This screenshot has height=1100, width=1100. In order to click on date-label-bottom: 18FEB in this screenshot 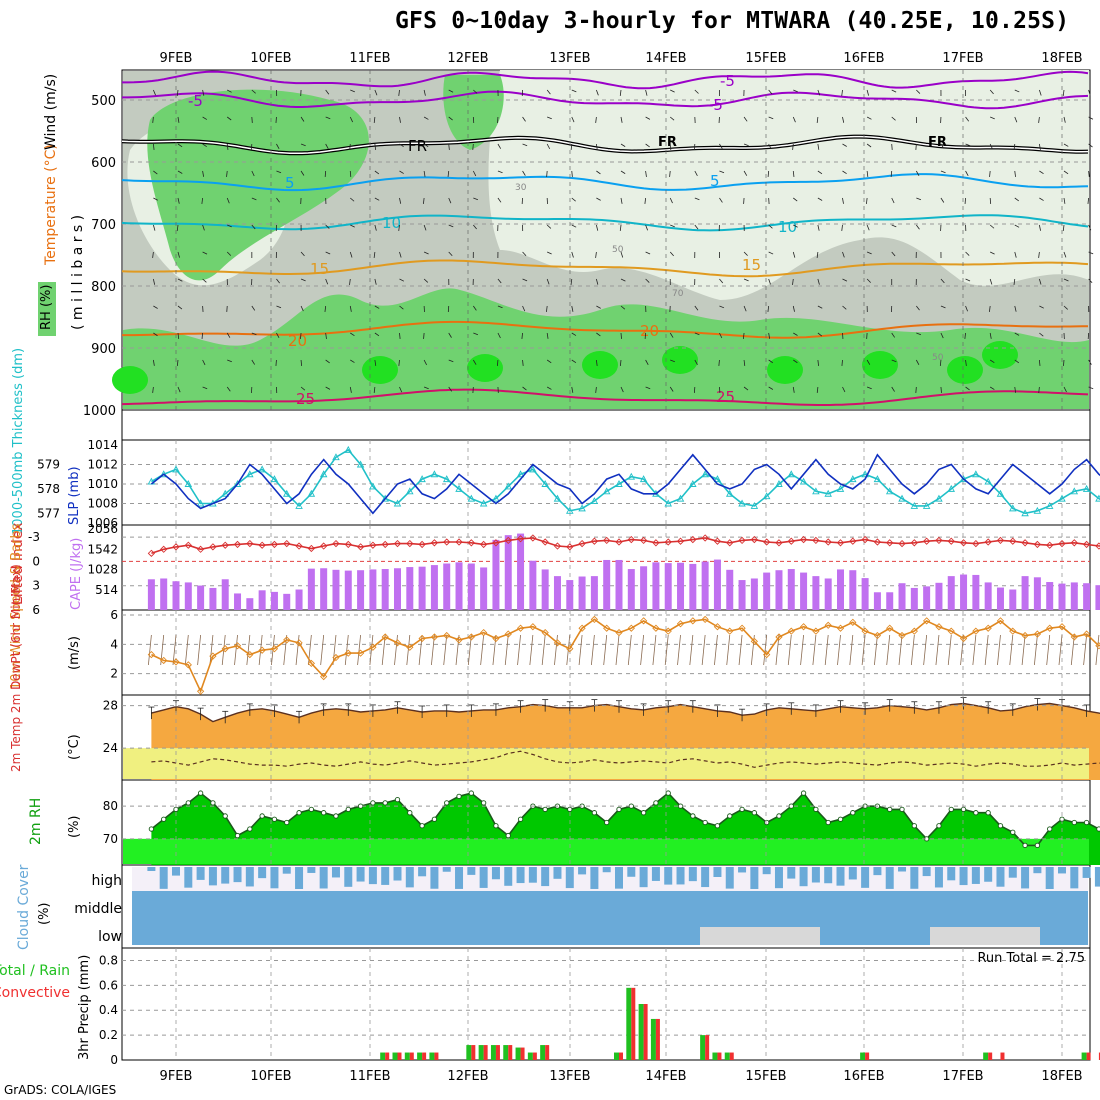, I will do `click(1061, 1076)`.